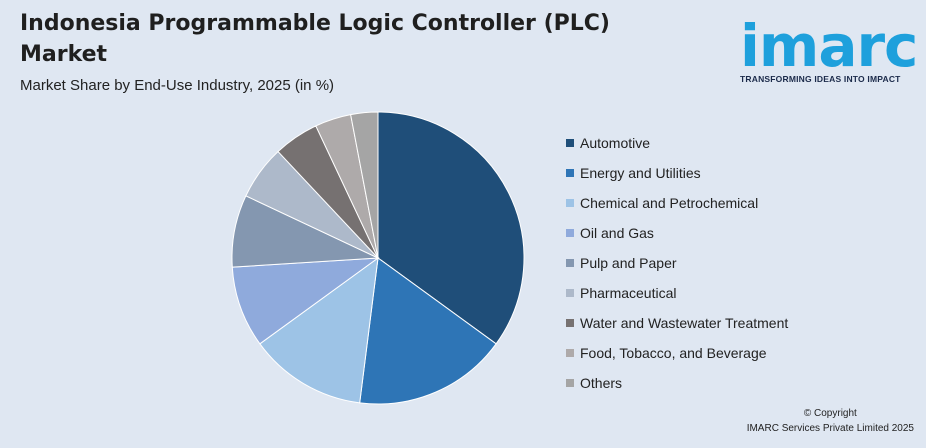 The width and height of the screenshot is (926, 448). What do you see at coordinates (677, 383) in the screenshot?
I see `legend-item: Others` at bounding box center [677, 383].